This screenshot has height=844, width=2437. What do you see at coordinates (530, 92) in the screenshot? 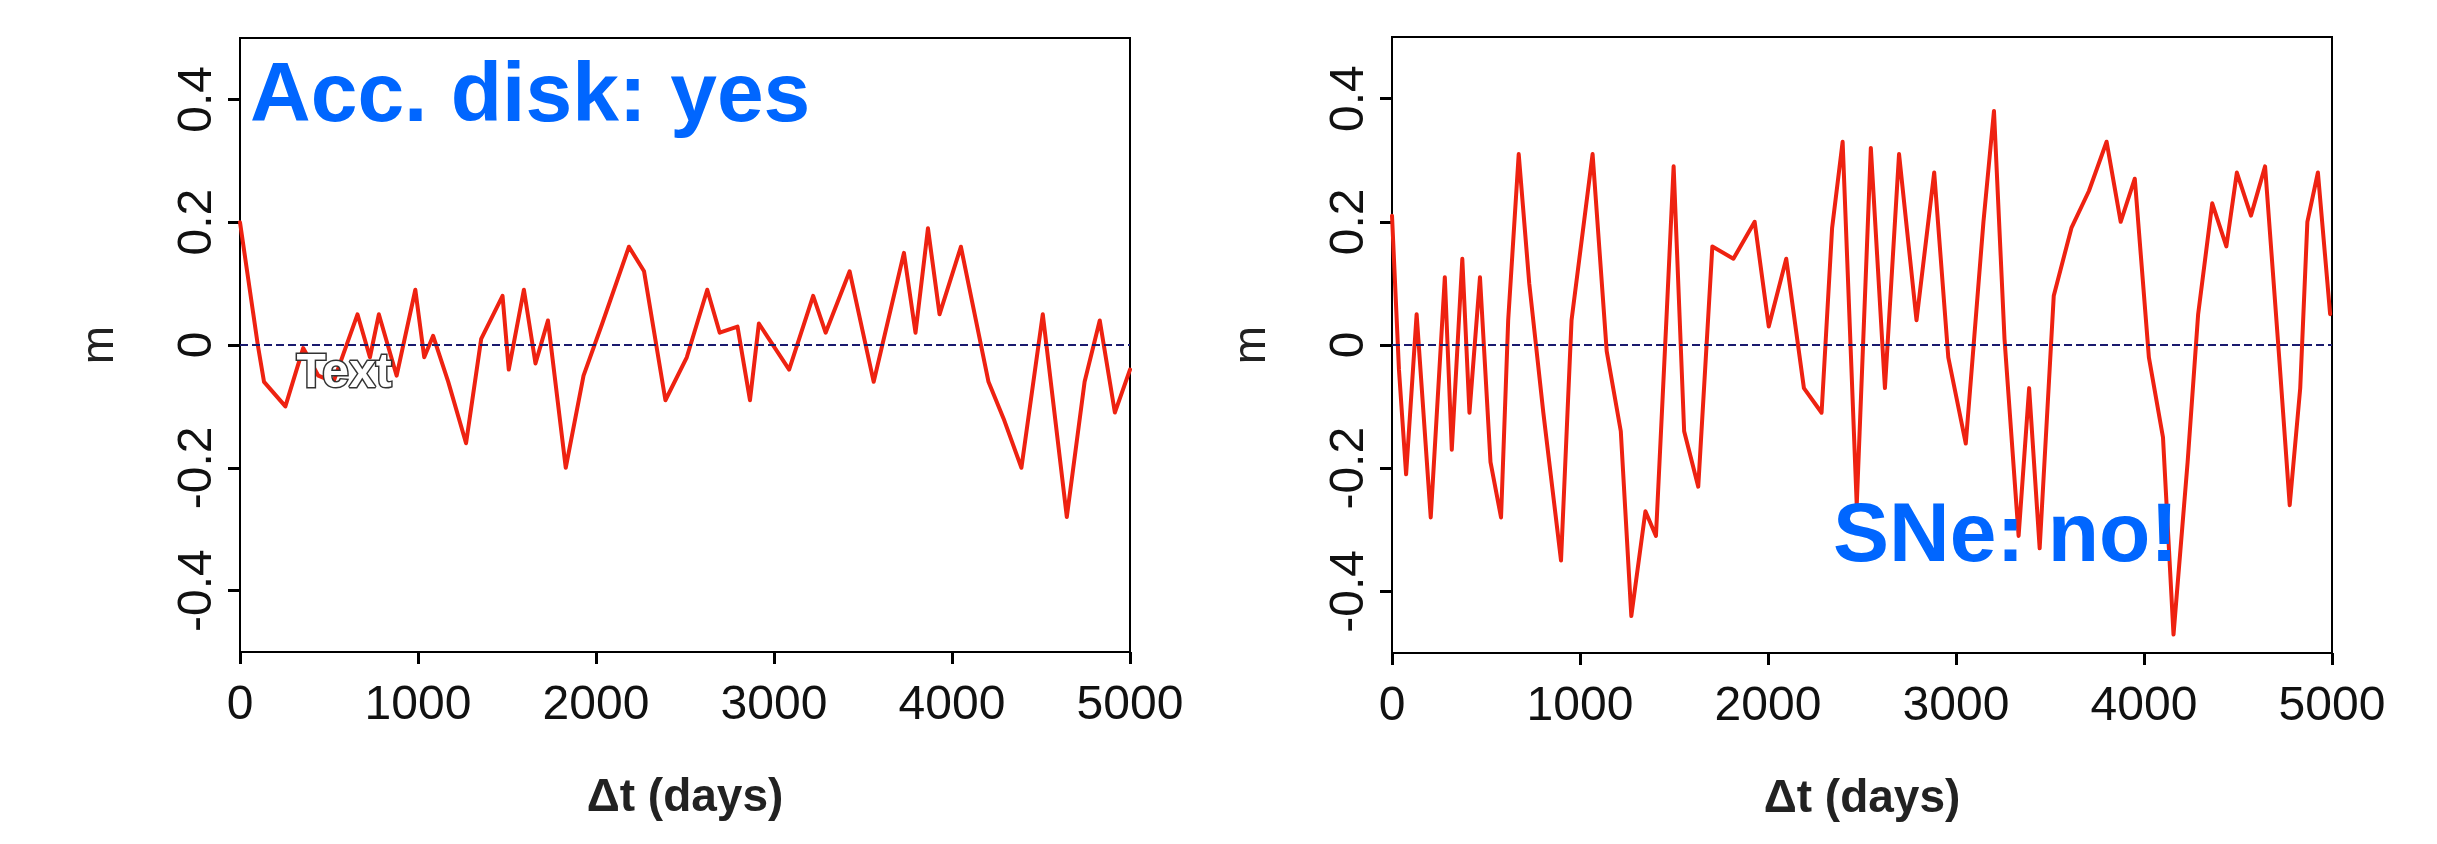
I see `annotation: Acc. disk: yes` at bounding box center [530, 92].